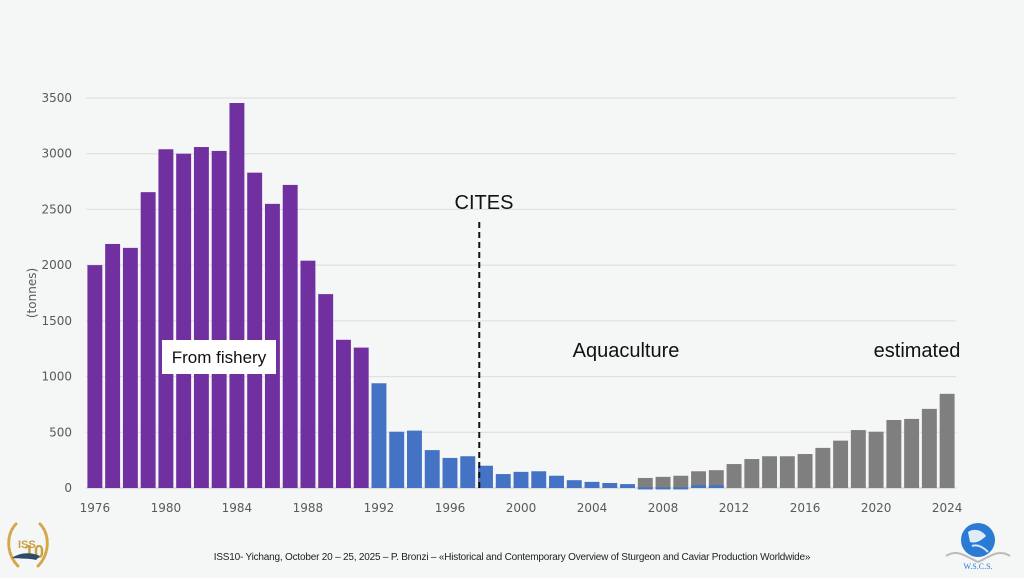 The image size is (1024, 578). What do you see at coordinates (917, 351) in the screenshot?
I see `annotation-estimated: estimated` at bounding box center [917, 351].